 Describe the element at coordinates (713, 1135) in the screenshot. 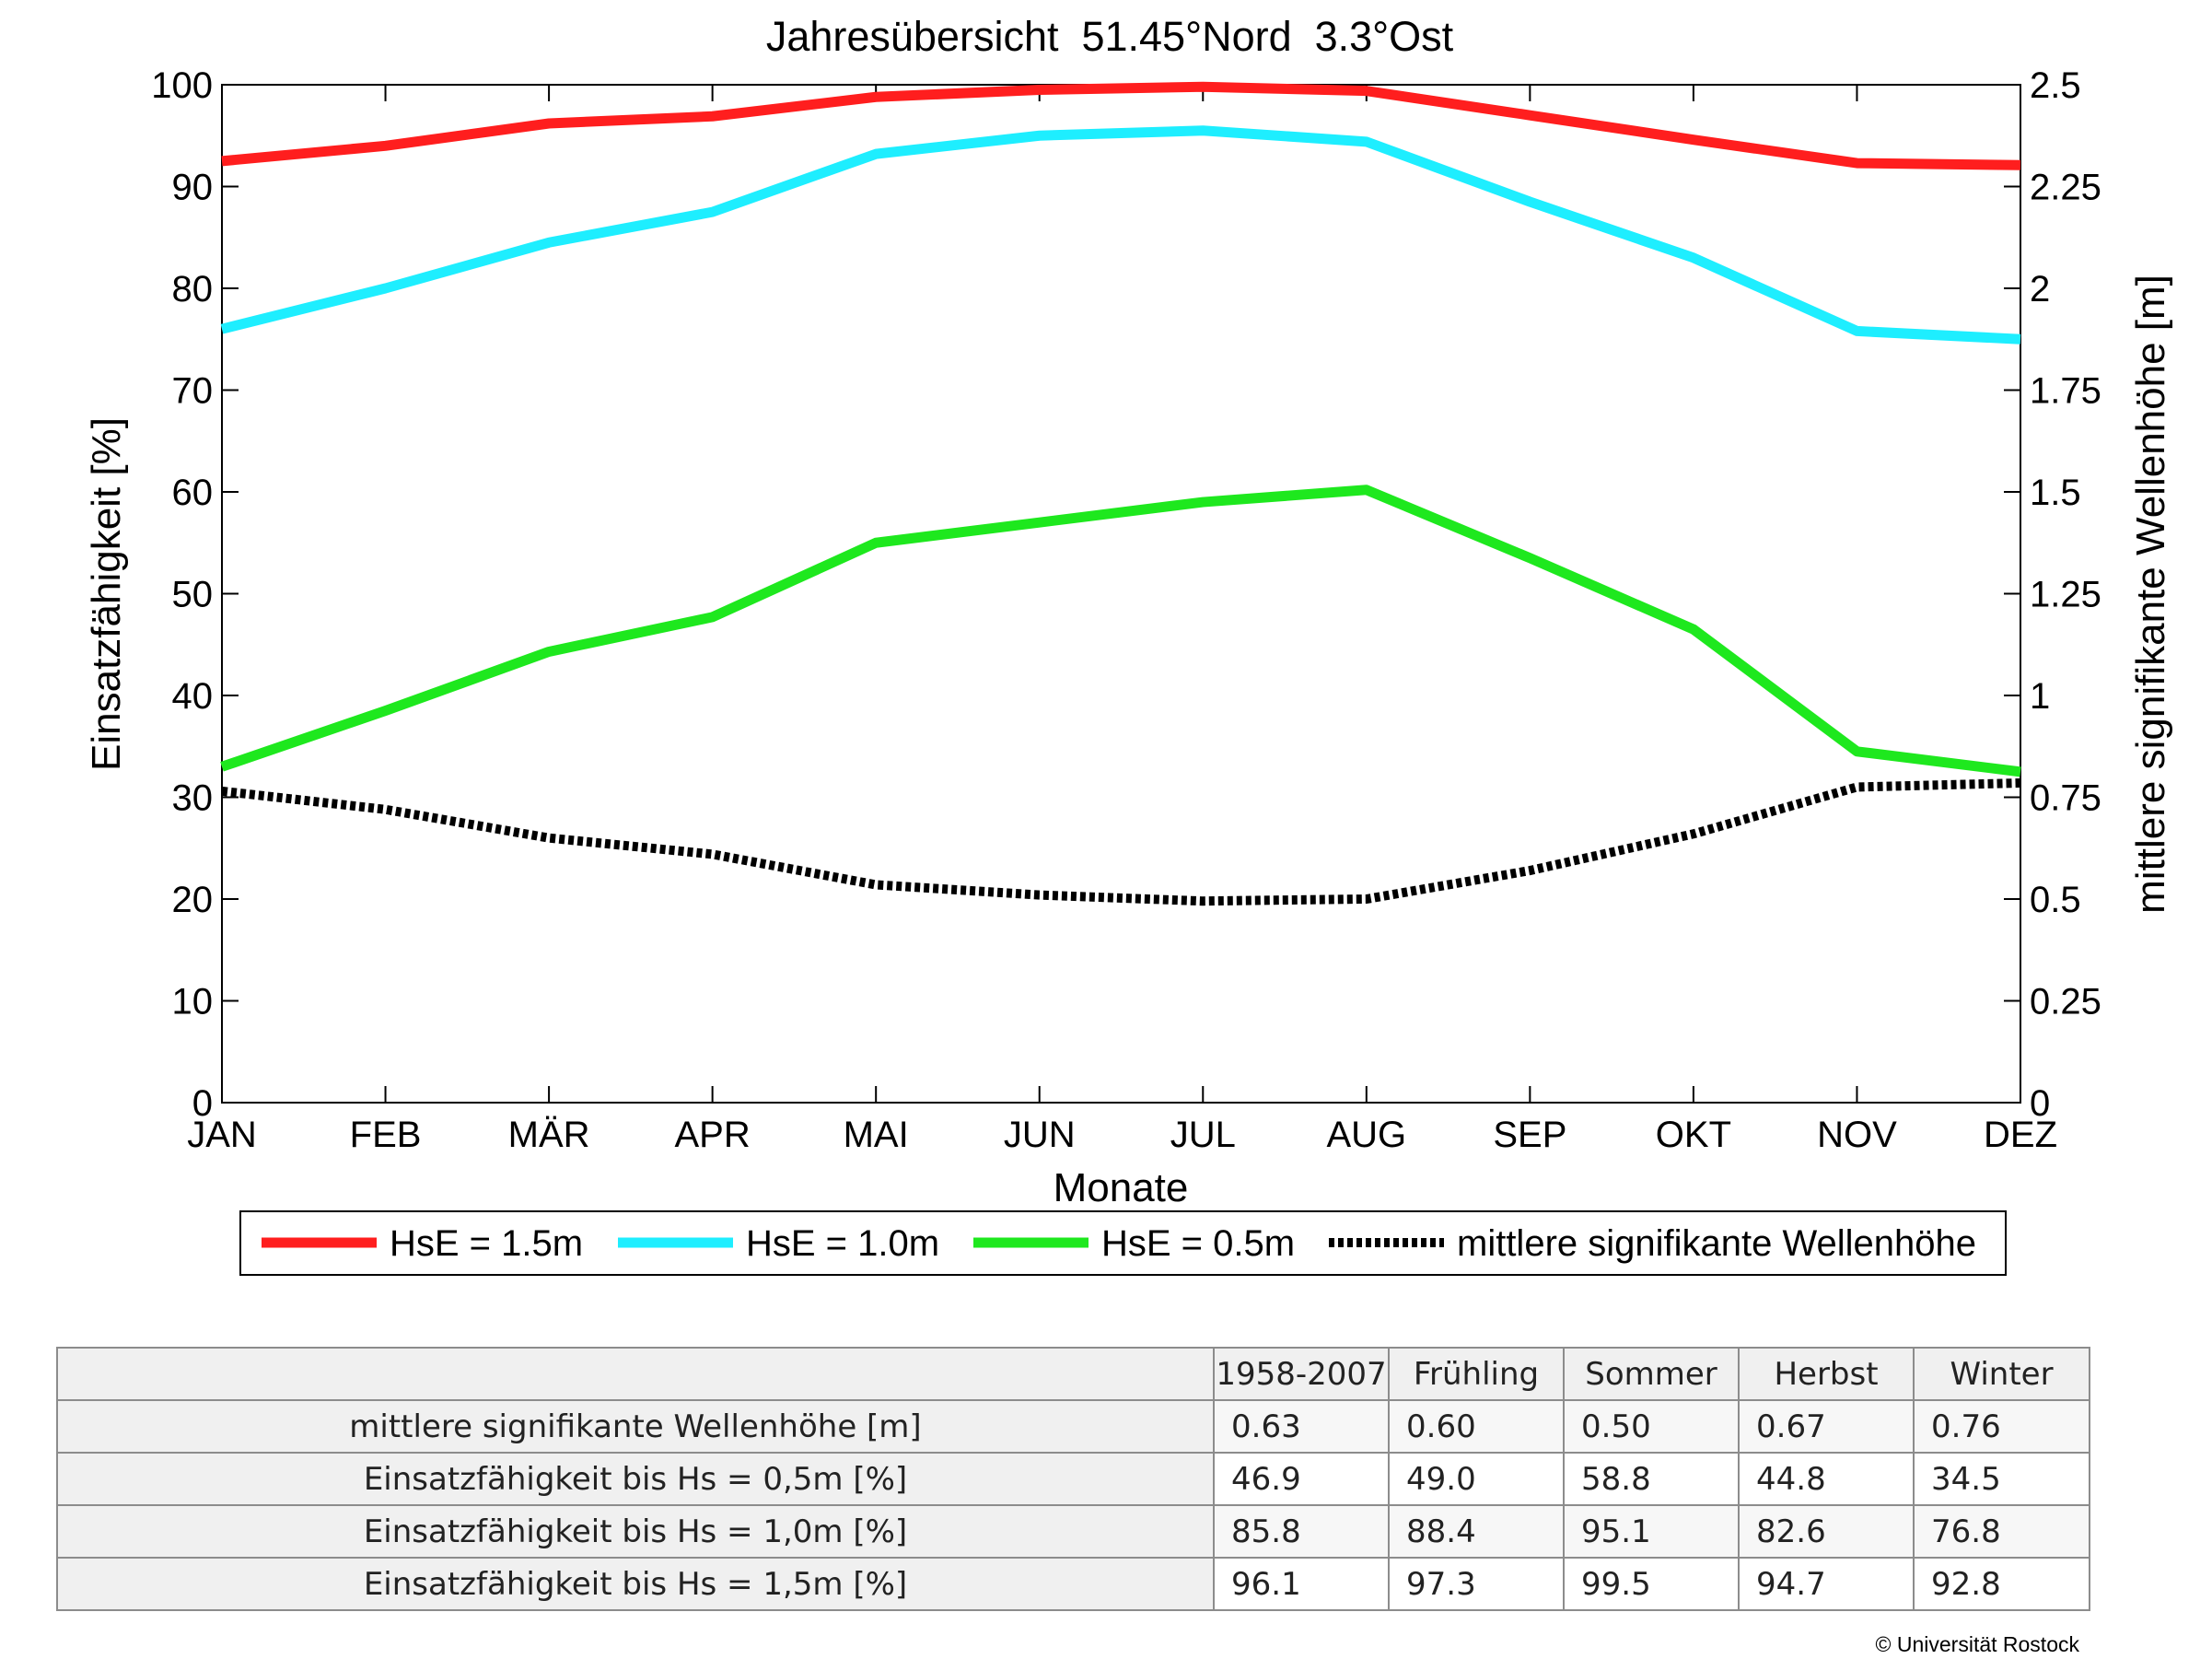

I see `x-tick-label: APR` at that location.